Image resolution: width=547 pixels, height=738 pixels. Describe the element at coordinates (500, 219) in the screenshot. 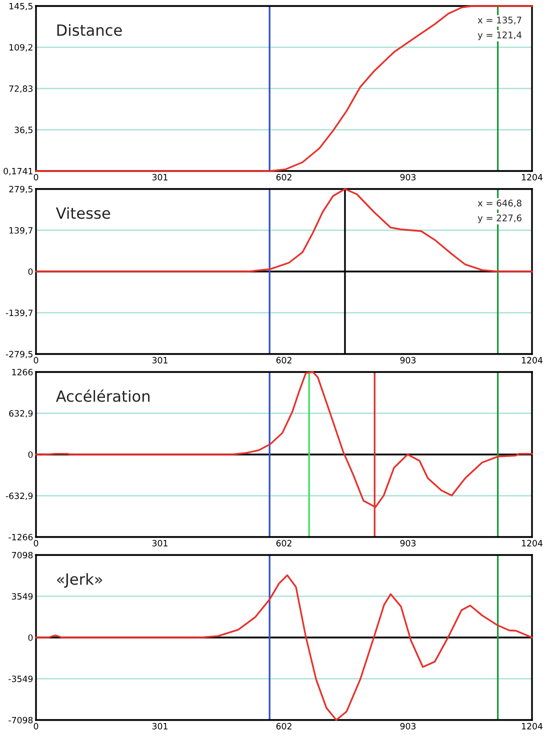

I see `annotation: y = 227,6` at that location.